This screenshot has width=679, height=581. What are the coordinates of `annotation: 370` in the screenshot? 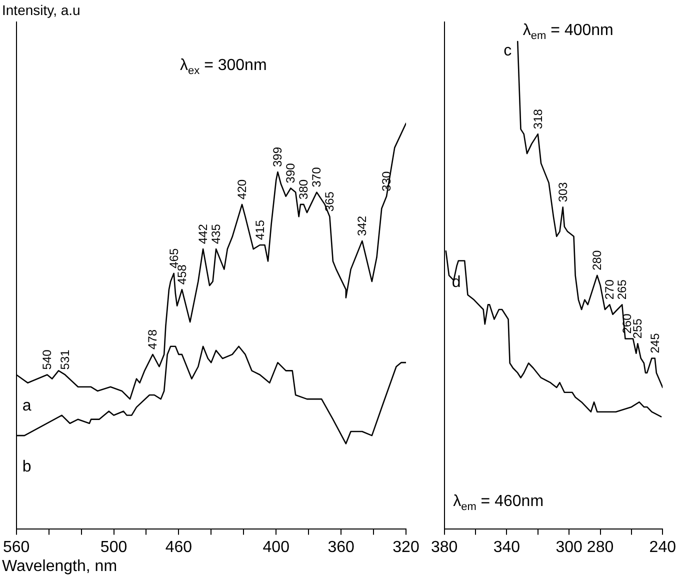 It's located at (317, 177).